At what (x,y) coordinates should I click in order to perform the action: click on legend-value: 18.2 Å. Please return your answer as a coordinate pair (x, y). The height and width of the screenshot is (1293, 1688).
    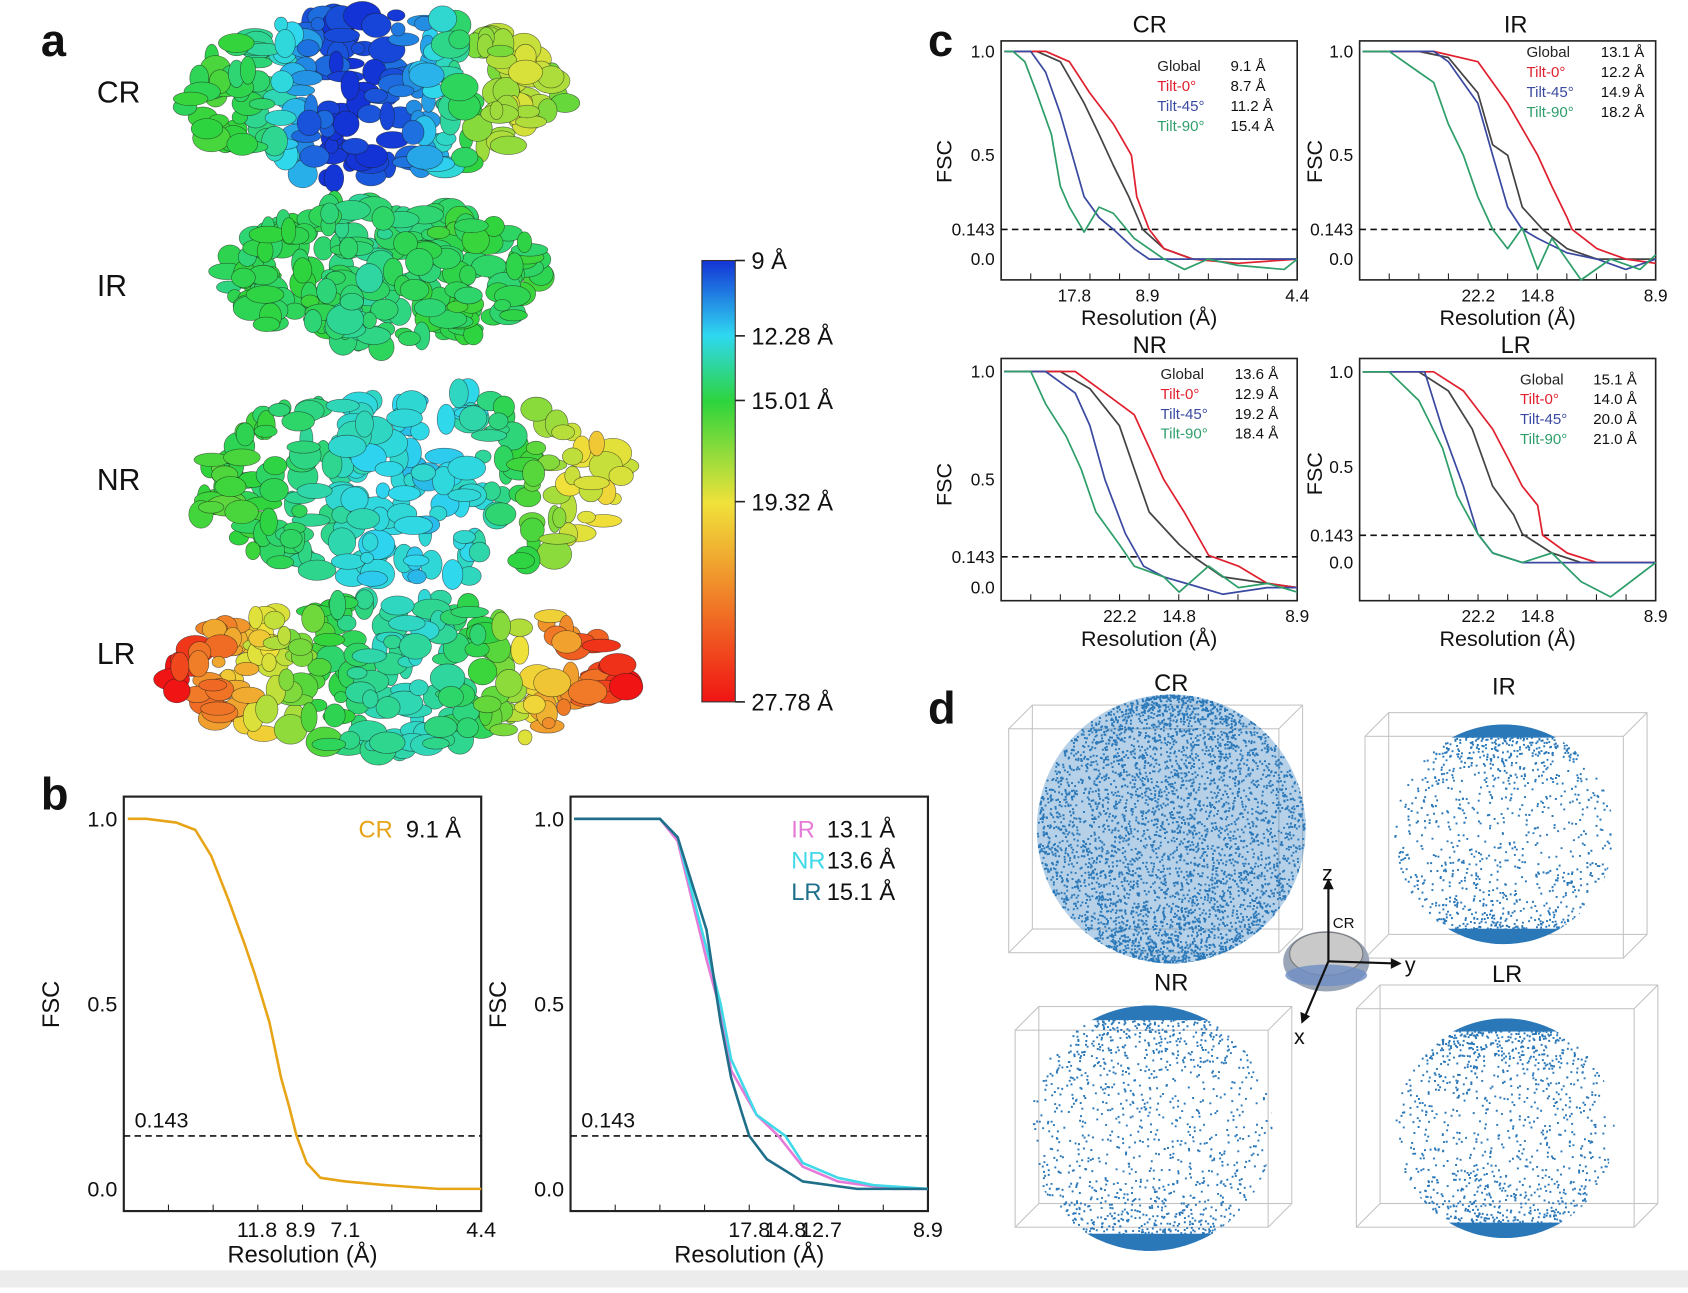
    Looking at the image, I should click on (1623, 112).